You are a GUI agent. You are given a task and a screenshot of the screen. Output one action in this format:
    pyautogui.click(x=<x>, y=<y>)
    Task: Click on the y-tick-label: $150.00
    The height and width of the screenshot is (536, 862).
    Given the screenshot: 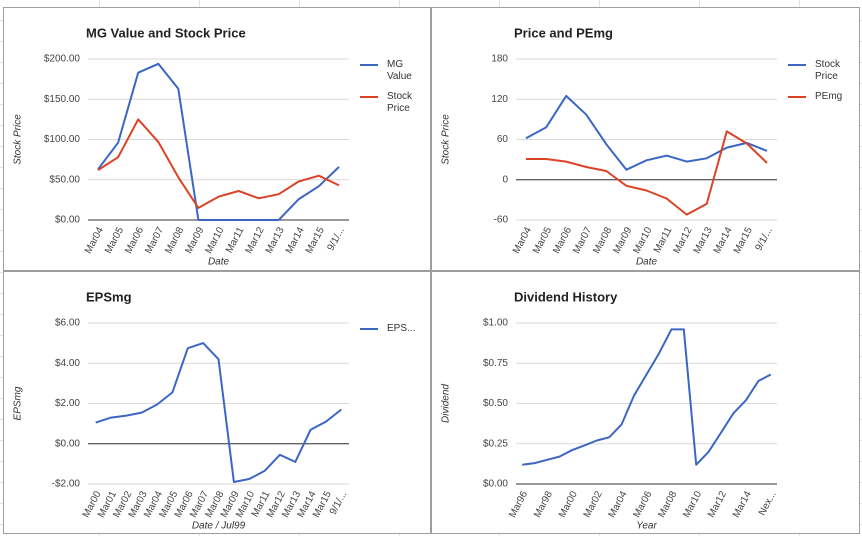 What is the action you would take?
    pyautogui.click(x=62, y=99)
    